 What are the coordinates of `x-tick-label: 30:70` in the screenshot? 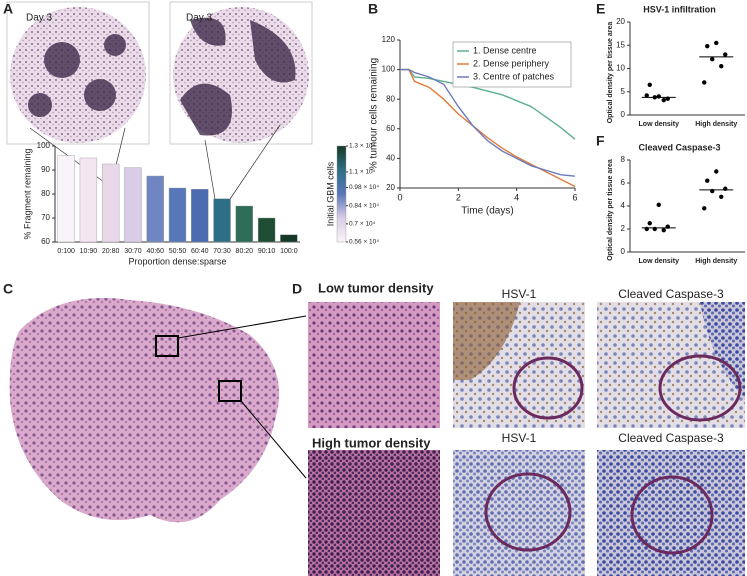 It's located at (133, 251).